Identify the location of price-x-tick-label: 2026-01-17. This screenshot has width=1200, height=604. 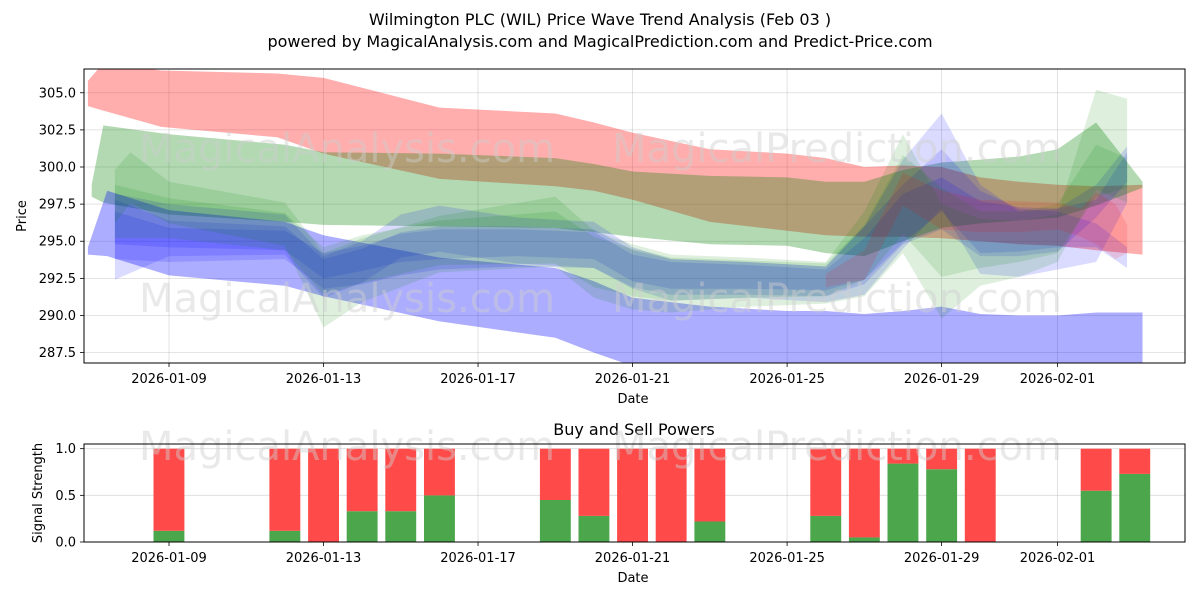
(478, 379).